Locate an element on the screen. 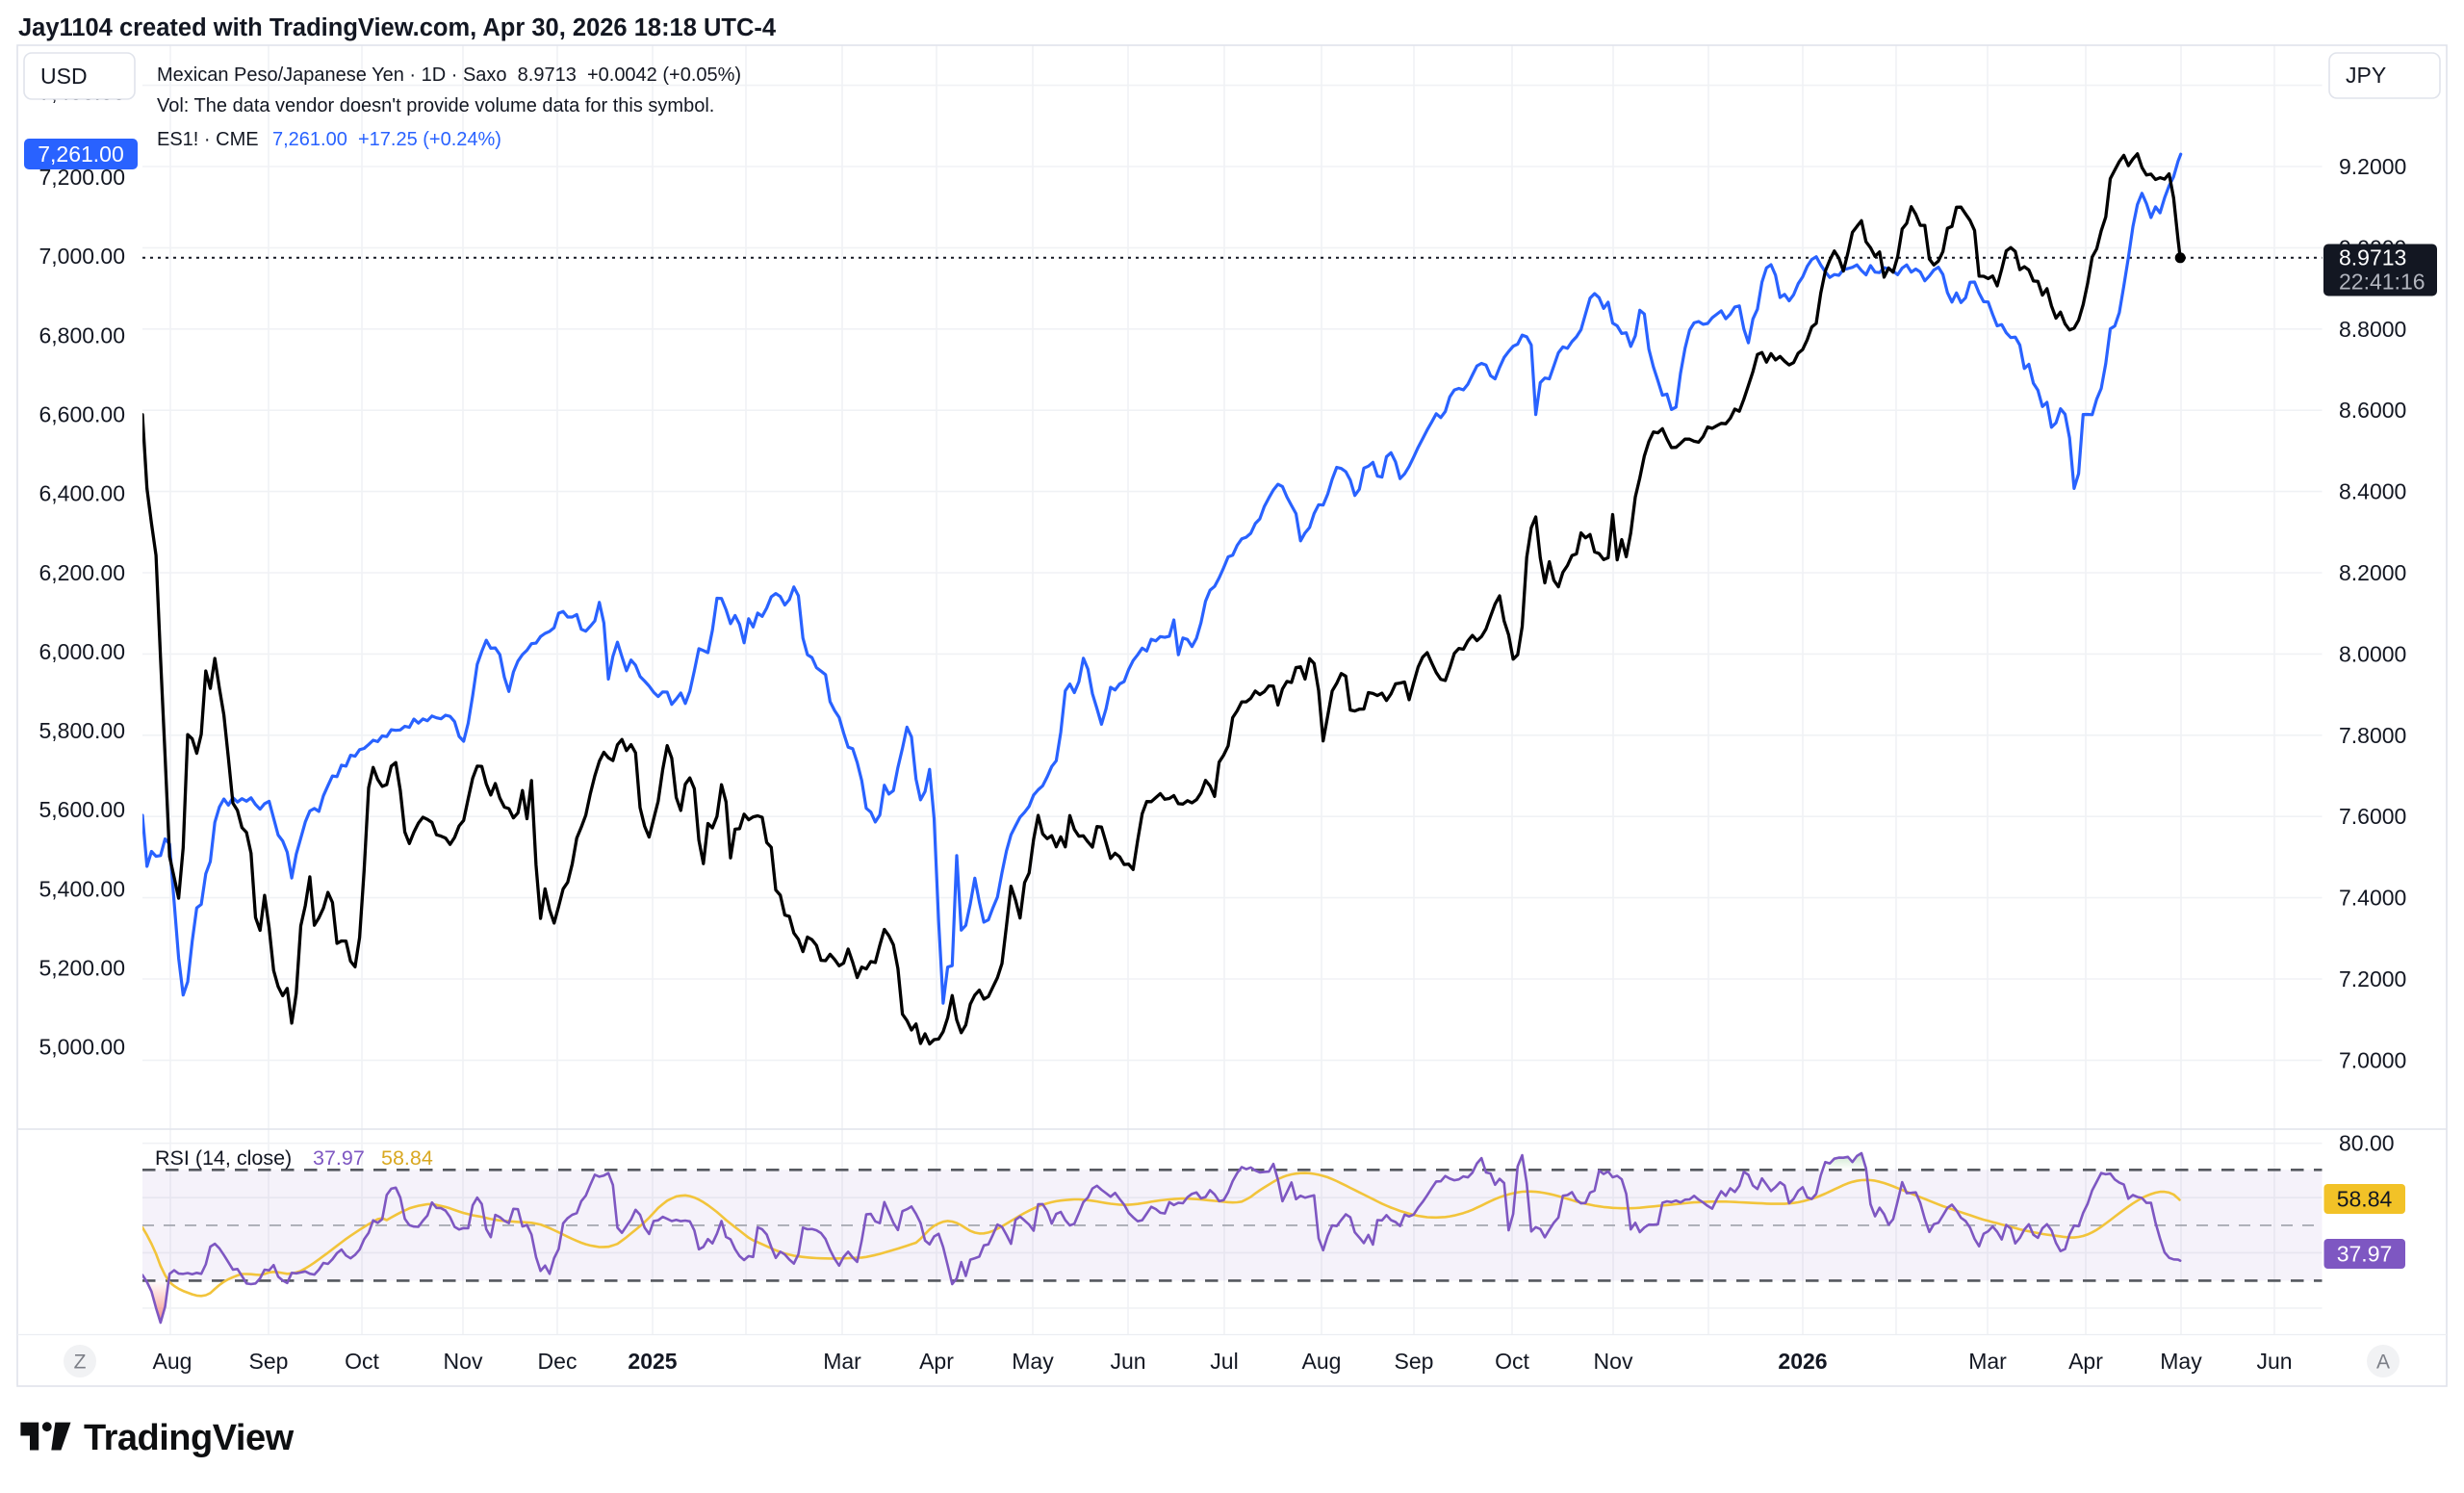 The image size is (2464, 1493). svg-text: 7.0000 is located at coordinates (2372, 1059).